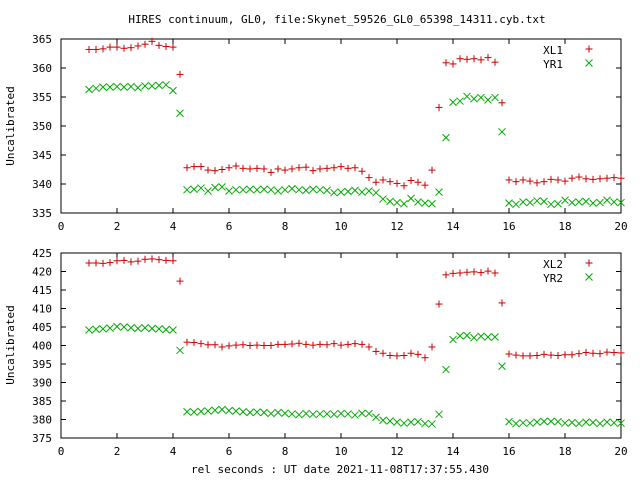 The width and height of the screenshot is (640, 480). Describe the element at coordinates (553, 264) in the screenshot. I see `legend-label-xl2: XL2` at that location.